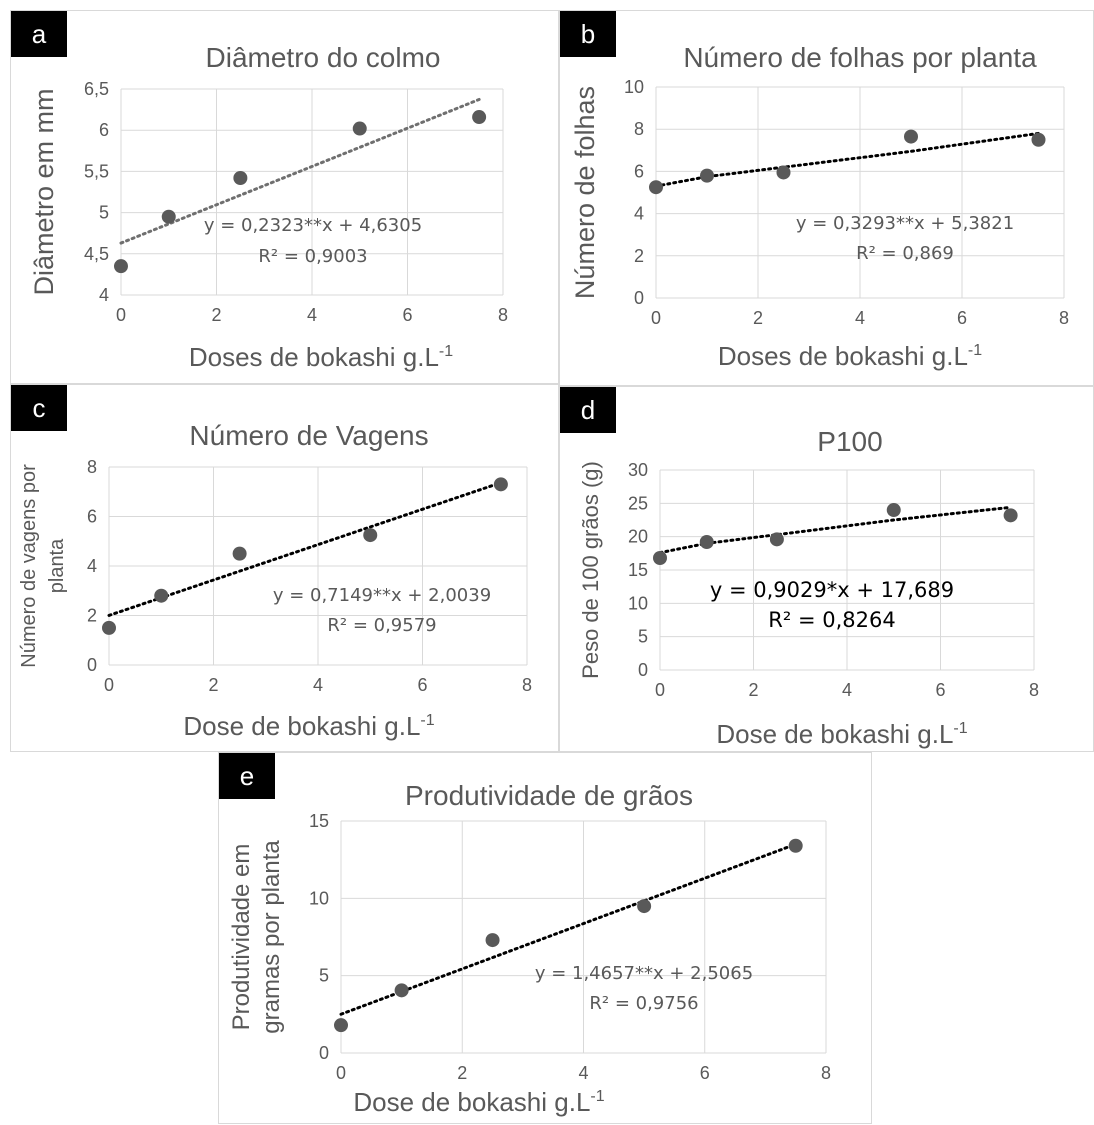  Describe the element at coordinates (638, 470) in the screenshot. I see `y-tick-label: 30` at that location.